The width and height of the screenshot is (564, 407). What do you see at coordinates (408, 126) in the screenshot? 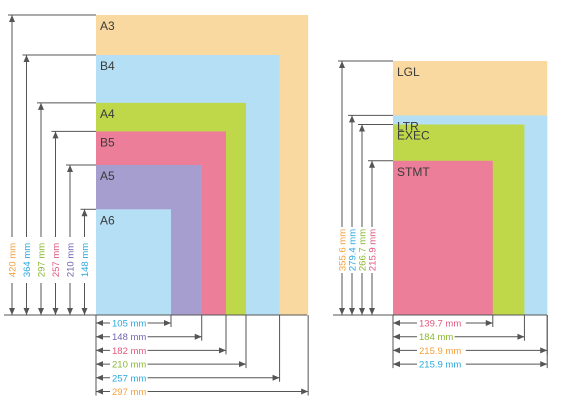
I see `sheet-label-ltr: LTR` at bounding box center [408, 126].